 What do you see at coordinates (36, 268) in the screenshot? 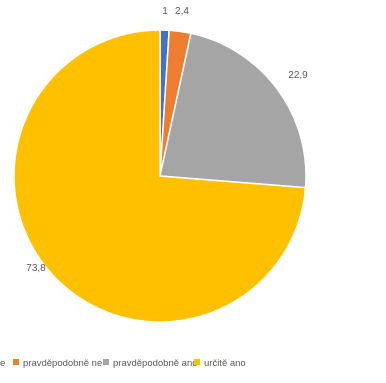
I see `data-label-4: 73,8` at bounding box center [36, 268].